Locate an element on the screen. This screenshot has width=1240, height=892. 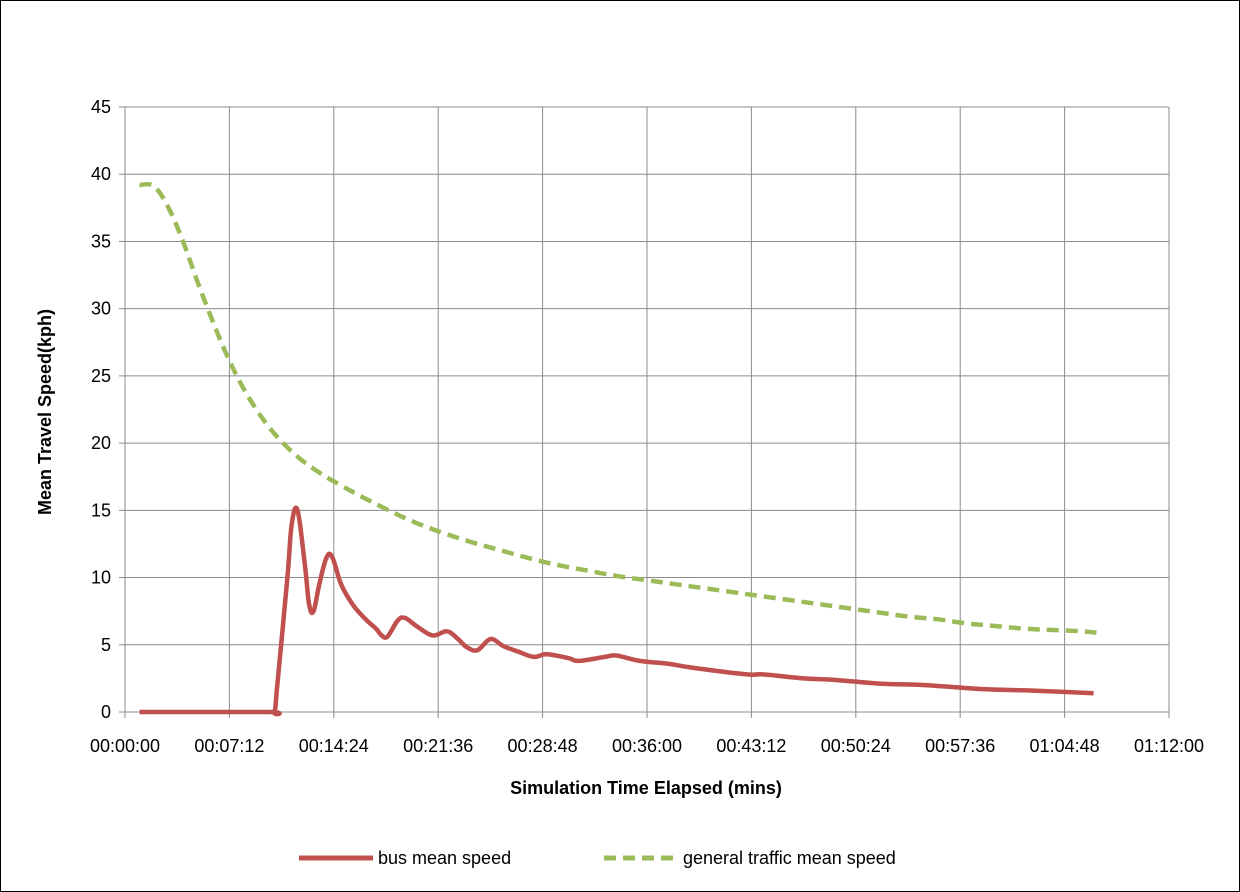
legend-label-general-traffic: general traffic mean speed is located at coordinates (789, 858).